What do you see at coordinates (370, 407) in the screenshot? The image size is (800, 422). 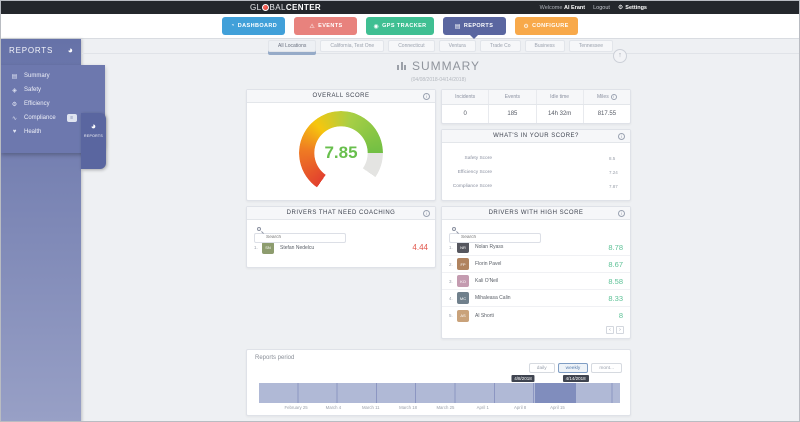 I see `axis-label: March 11` at bounding box center [370, 407].